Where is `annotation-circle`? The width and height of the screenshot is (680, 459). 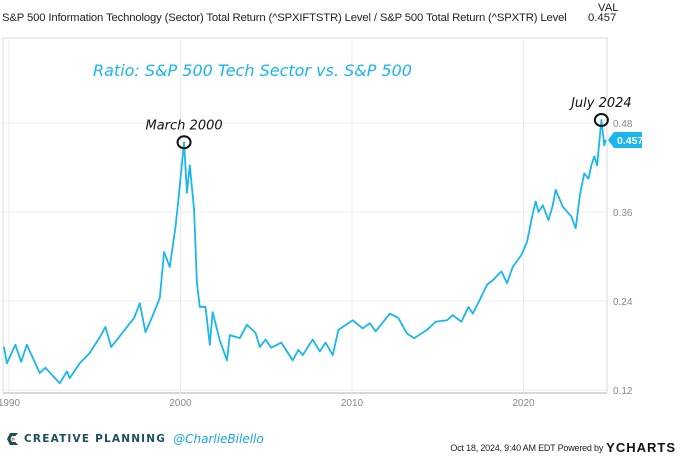
annotation-circle is located at coordinates (184, 142).